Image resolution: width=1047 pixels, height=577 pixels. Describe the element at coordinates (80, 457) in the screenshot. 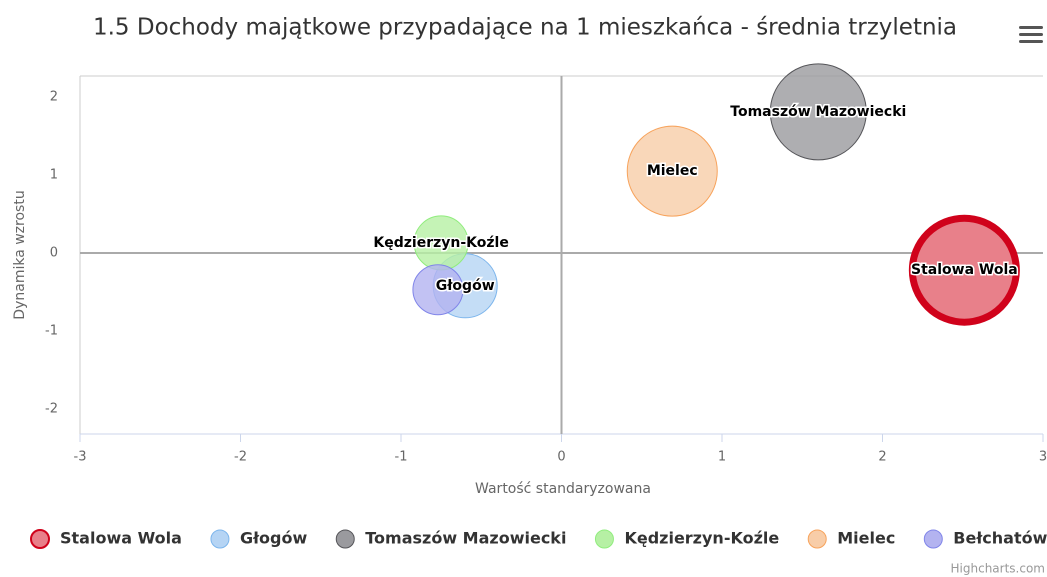

I see `x-tick-label: -3` at that location.